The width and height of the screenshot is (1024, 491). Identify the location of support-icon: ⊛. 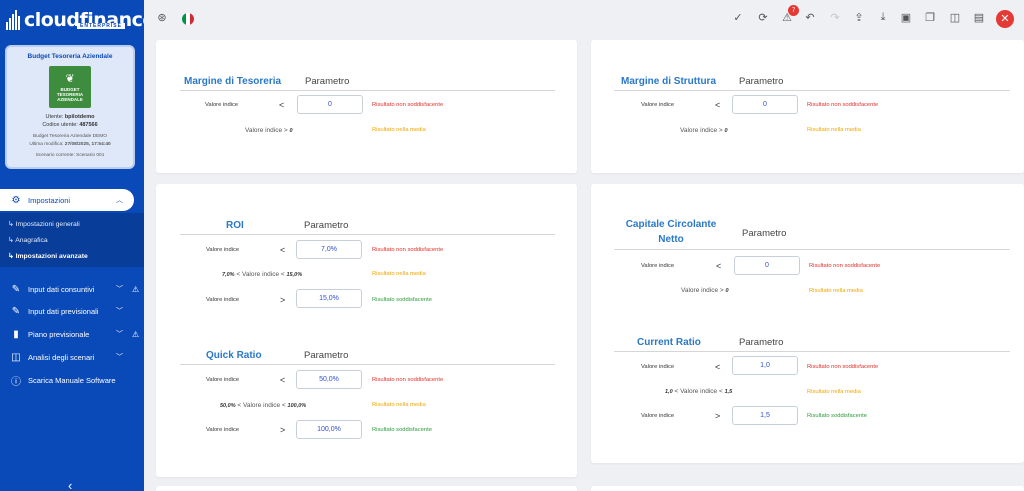
(162, 18).